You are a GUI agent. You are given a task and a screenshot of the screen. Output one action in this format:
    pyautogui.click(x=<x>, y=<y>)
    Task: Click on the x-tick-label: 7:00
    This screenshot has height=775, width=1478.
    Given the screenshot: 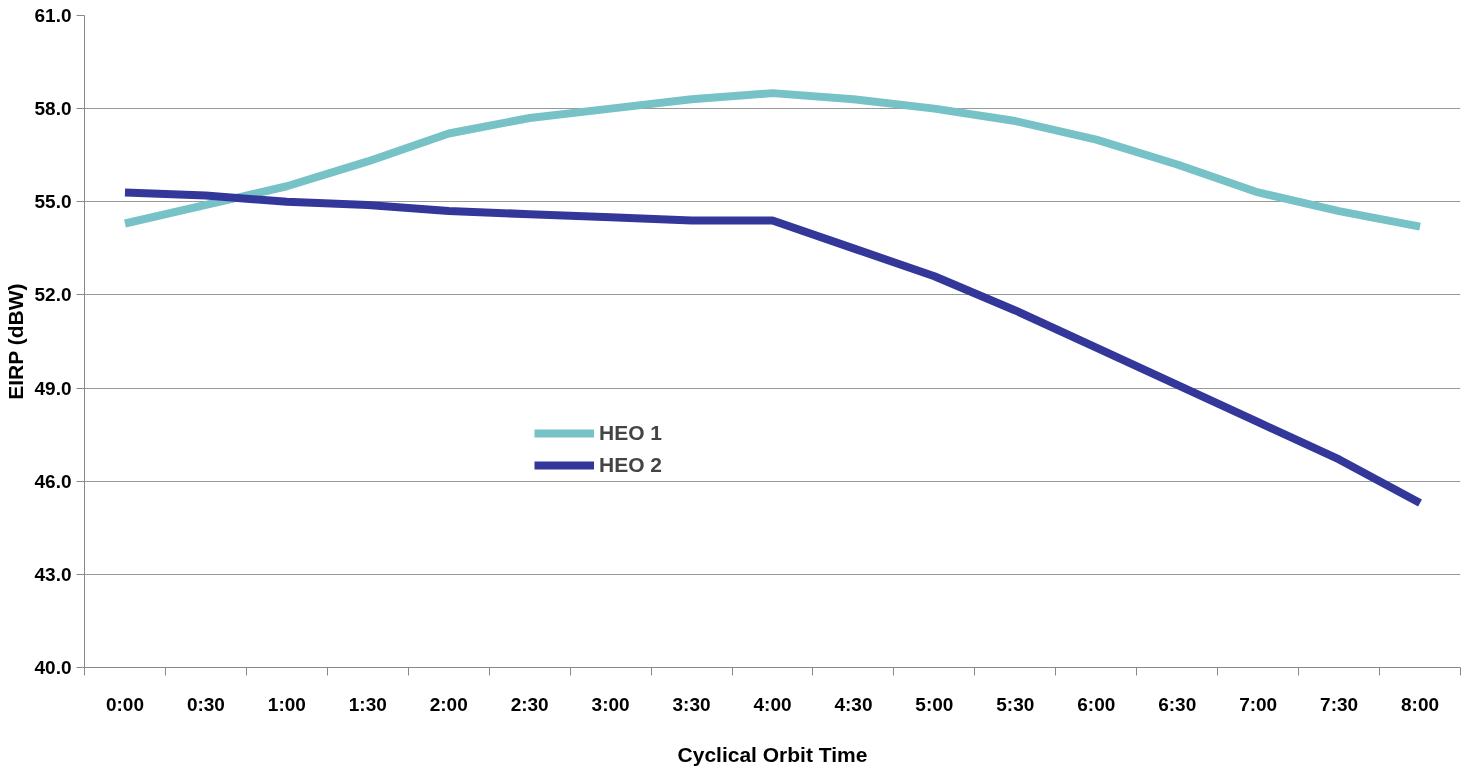 What is the action you would take?
    pyautogui.click(x=1258, y=704)
    